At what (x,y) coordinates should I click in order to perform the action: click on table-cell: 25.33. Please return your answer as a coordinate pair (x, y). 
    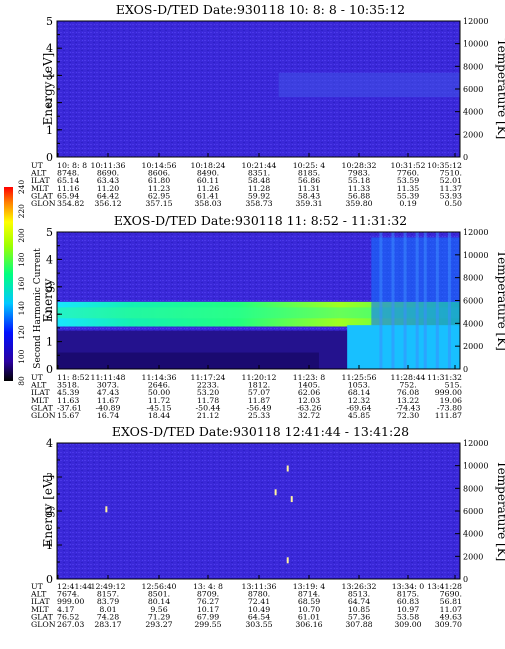
    Looking at the image, I should click on (259, 415).